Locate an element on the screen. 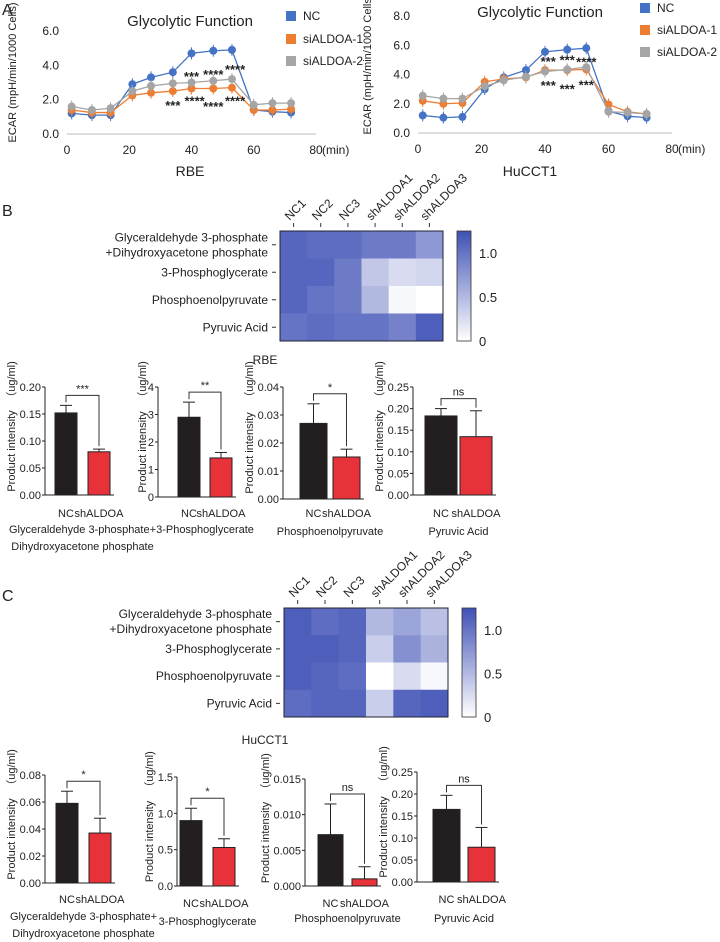 This screenshot has width=720, height=942. y-tick-label: 2.0 is located at coordinates (401, 104).